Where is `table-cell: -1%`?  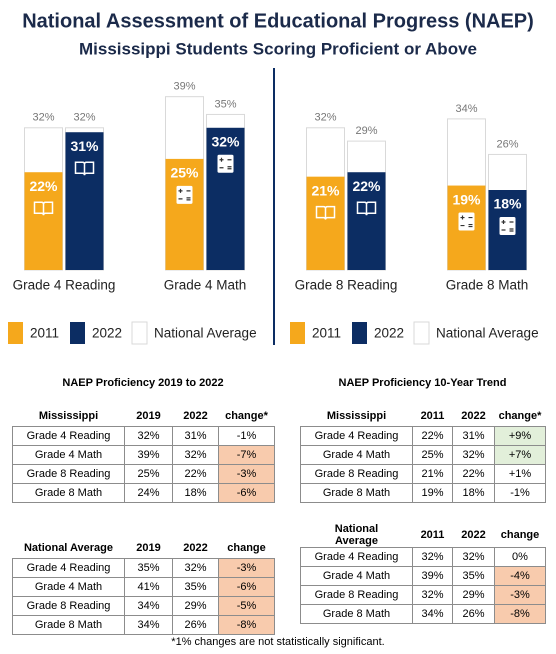 table-cell: -1% is located at coordinates (520, 493).